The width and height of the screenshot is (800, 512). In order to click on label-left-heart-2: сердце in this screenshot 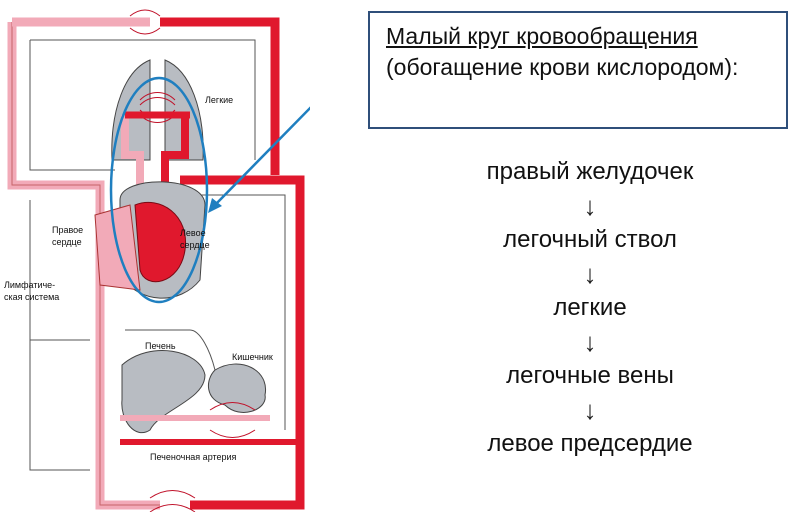, I will do `click(195, 245)`.